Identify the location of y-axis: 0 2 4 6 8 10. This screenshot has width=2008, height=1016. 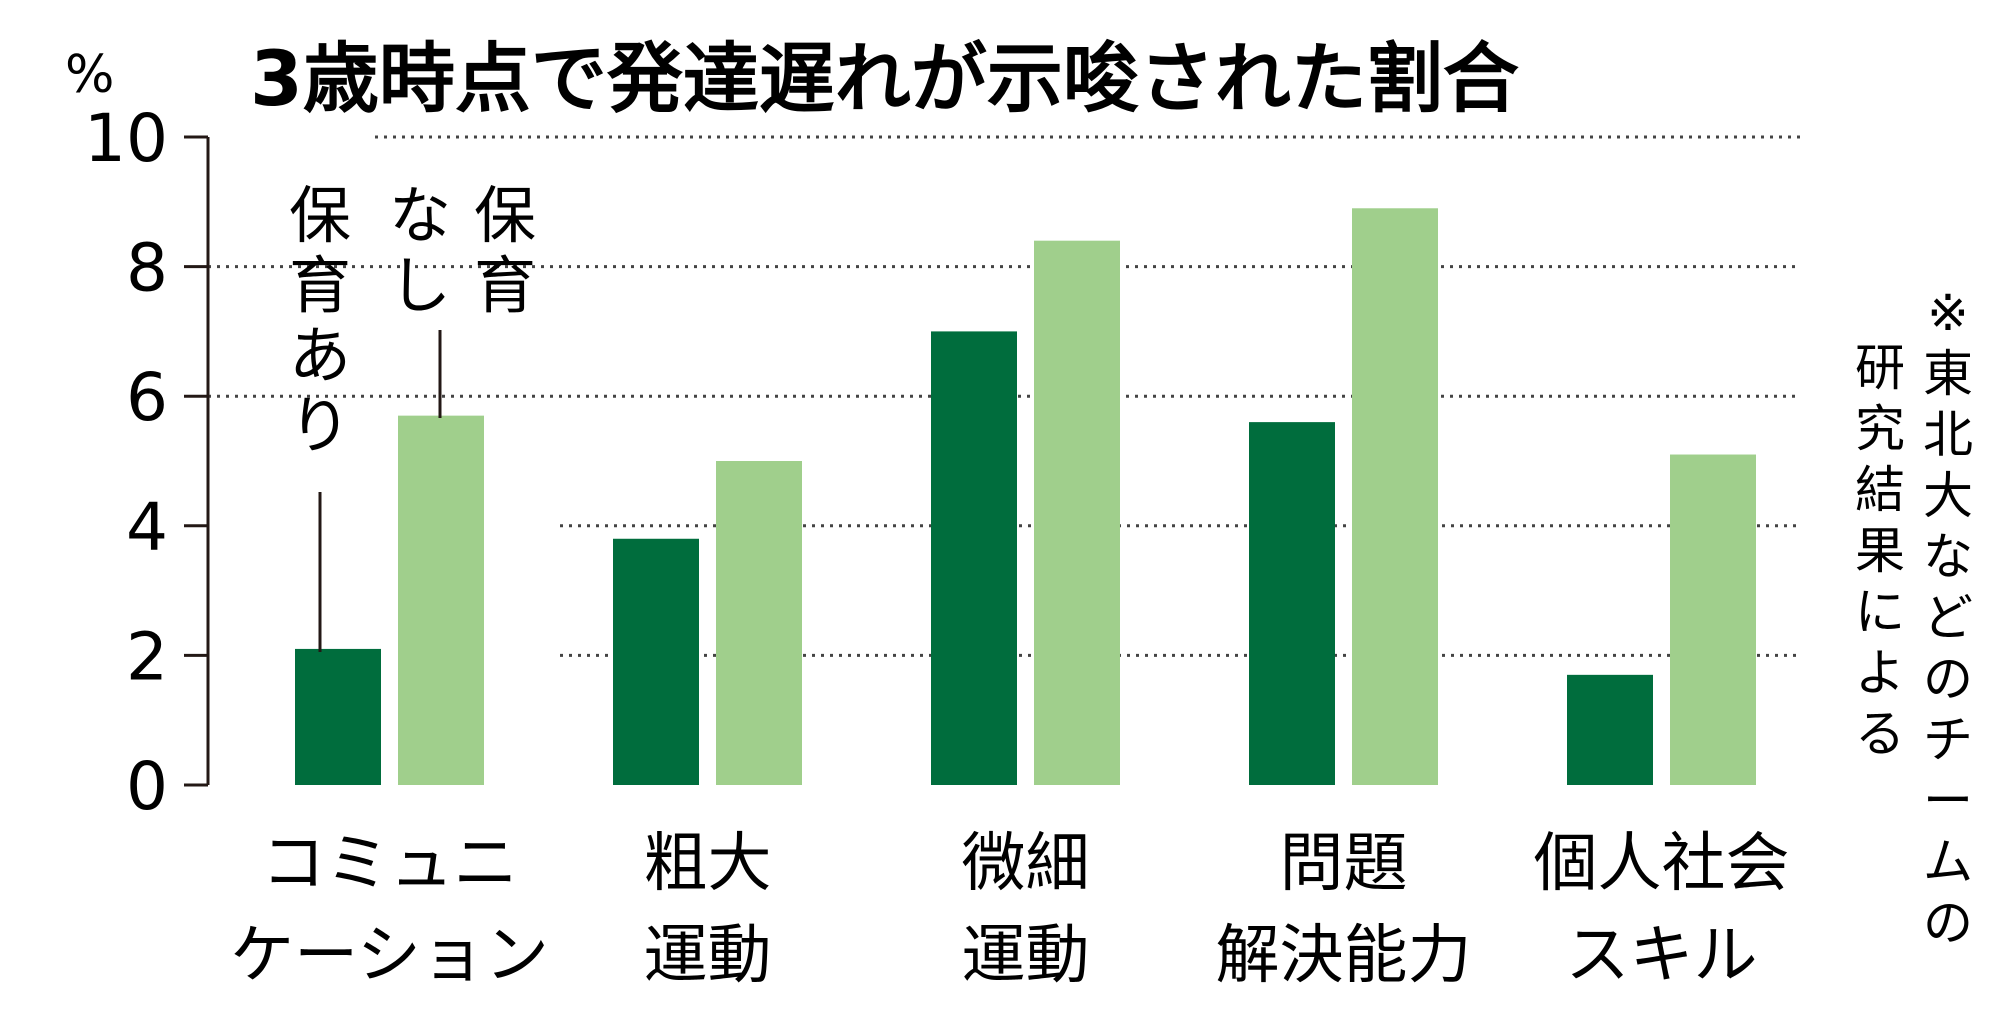
(147, 462).